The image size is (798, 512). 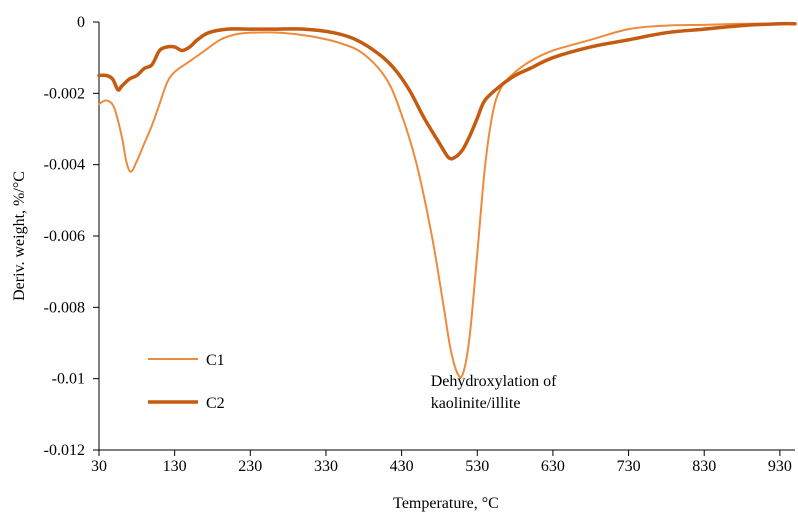 What do you see at coordinates (780, 466) in the screenshot?
I see `x-tick-label: 930` at bounding box center [780, 466].